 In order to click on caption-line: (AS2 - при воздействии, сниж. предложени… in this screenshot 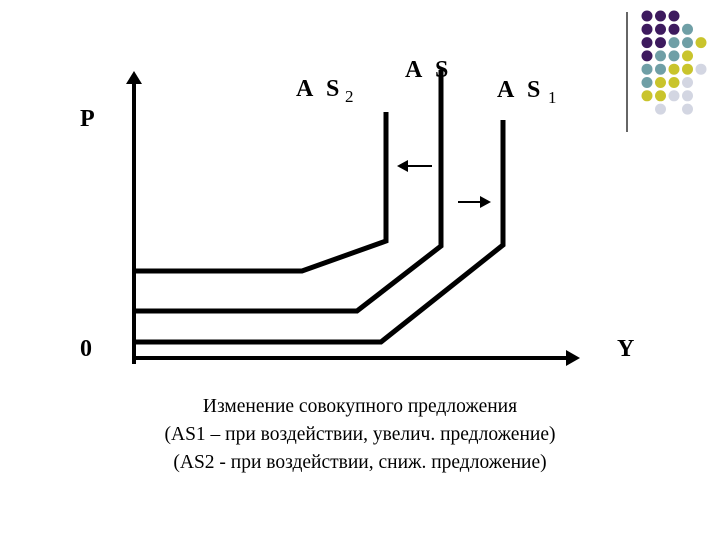, I will do `click(360, 462)`.